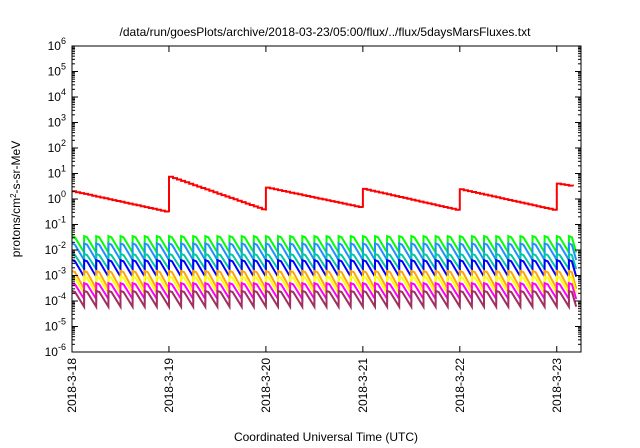 This screenshot has width=640, height=448. I want to click on y-tick-label-exp: 6, so click(63, 41).